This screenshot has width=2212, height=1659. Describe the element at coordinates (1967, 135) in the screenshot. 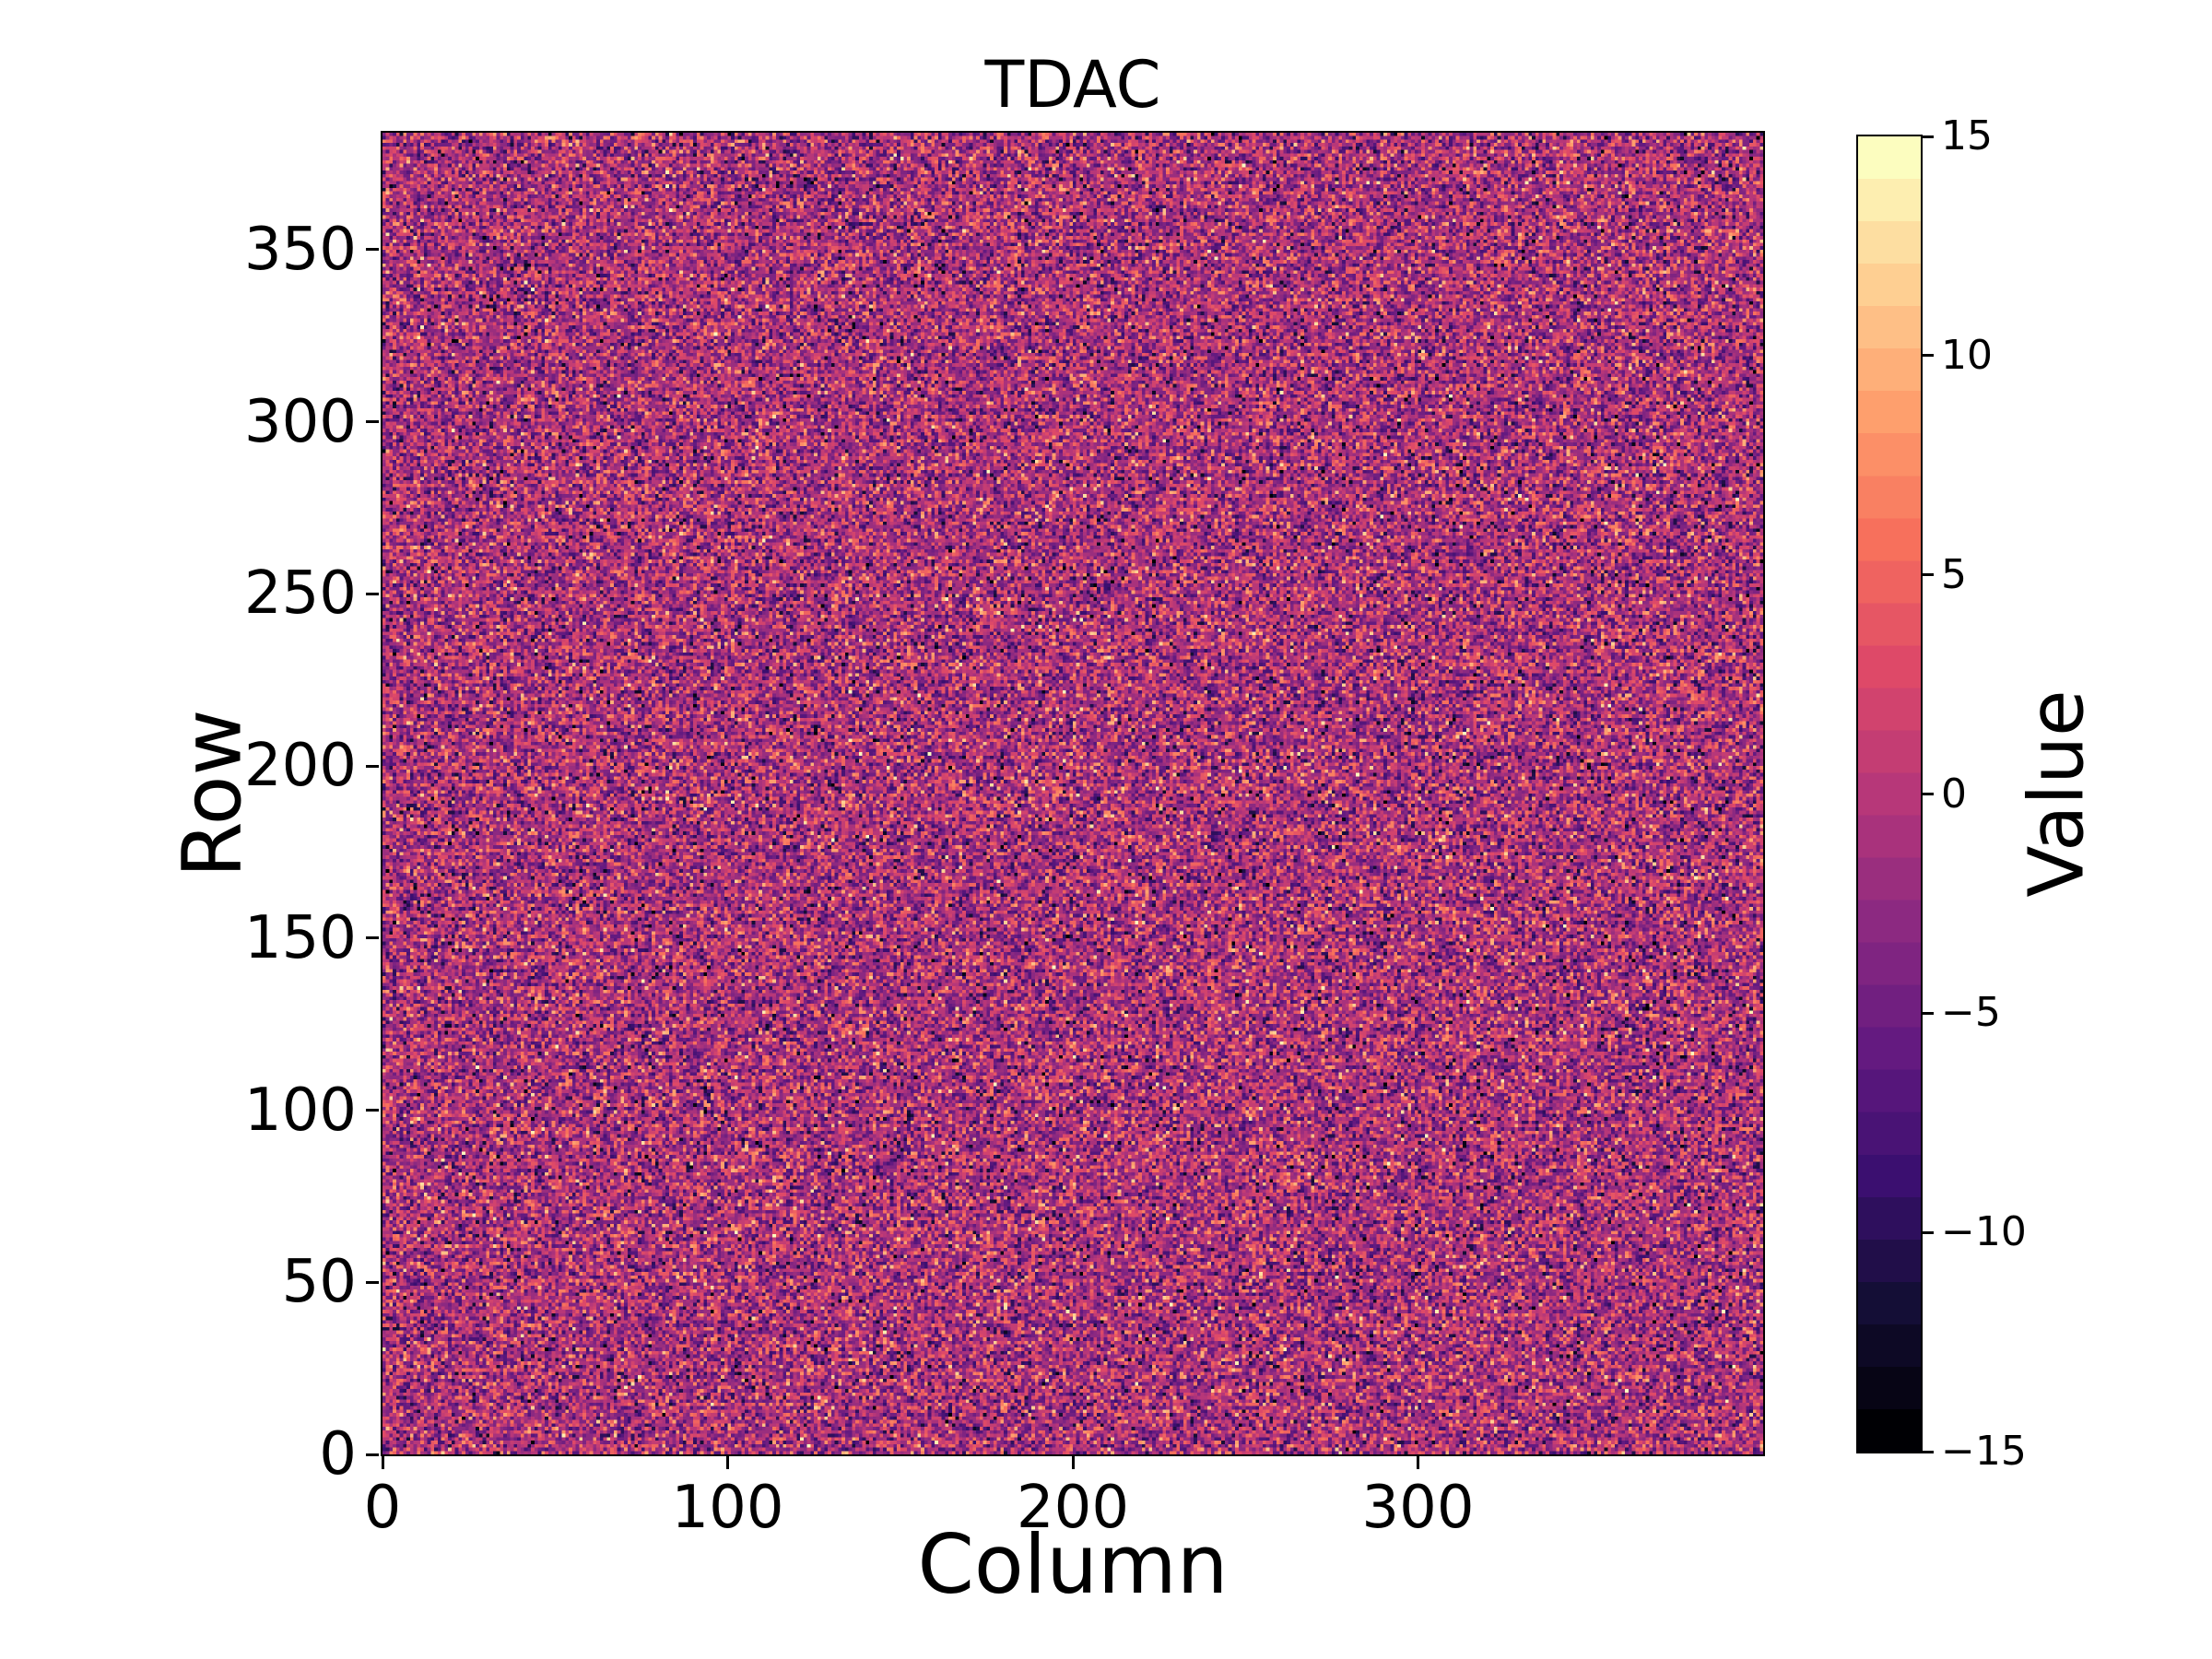

I see `colorbar-tick-label: 15` at that location.